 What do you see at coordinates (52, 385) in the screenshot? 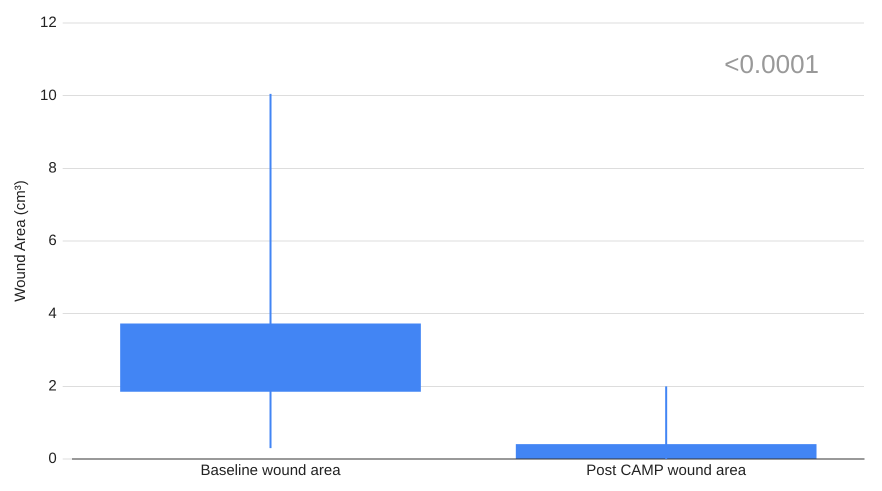
I see `y-tick-label: 2` at bounding box center [52, 385].